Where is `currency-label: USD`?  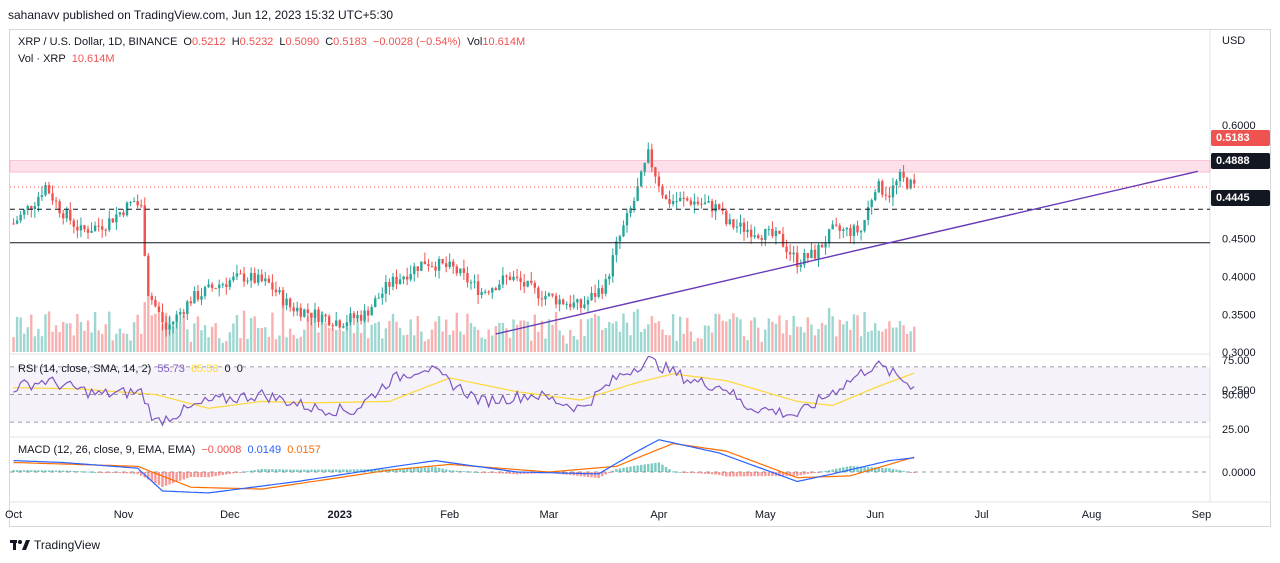
currency-label: USD is located at coordinates (1234, 41).